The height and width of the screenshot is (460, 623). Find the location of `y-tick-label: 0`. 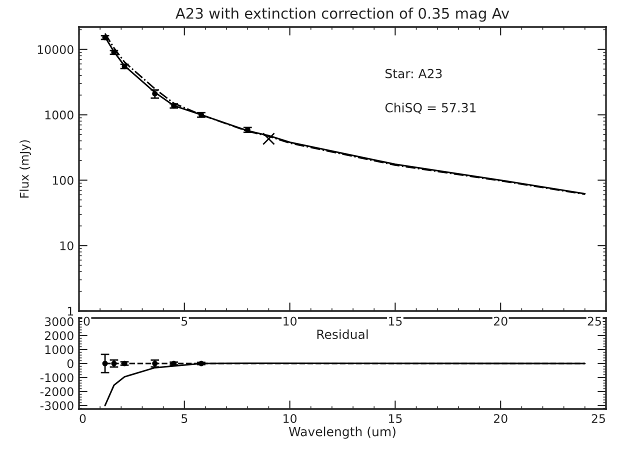

y-tick-label: 0 is located at coordinates (70, 363).